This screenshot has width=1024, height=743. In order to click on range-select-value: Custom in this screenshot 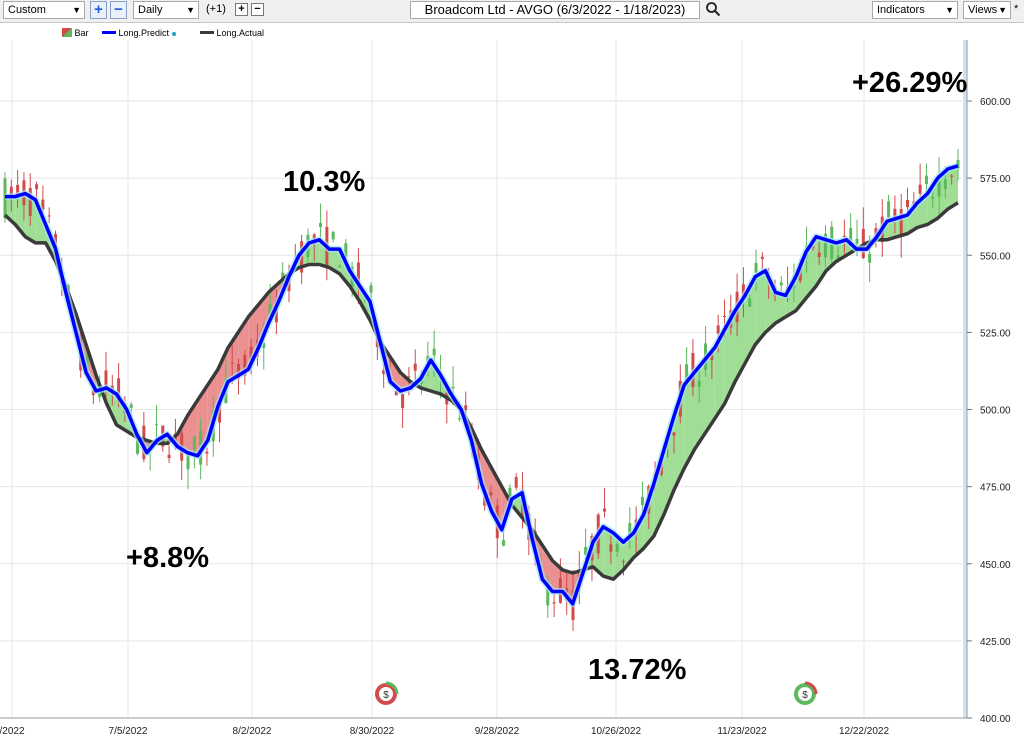, I will do `click(27, 10)`.